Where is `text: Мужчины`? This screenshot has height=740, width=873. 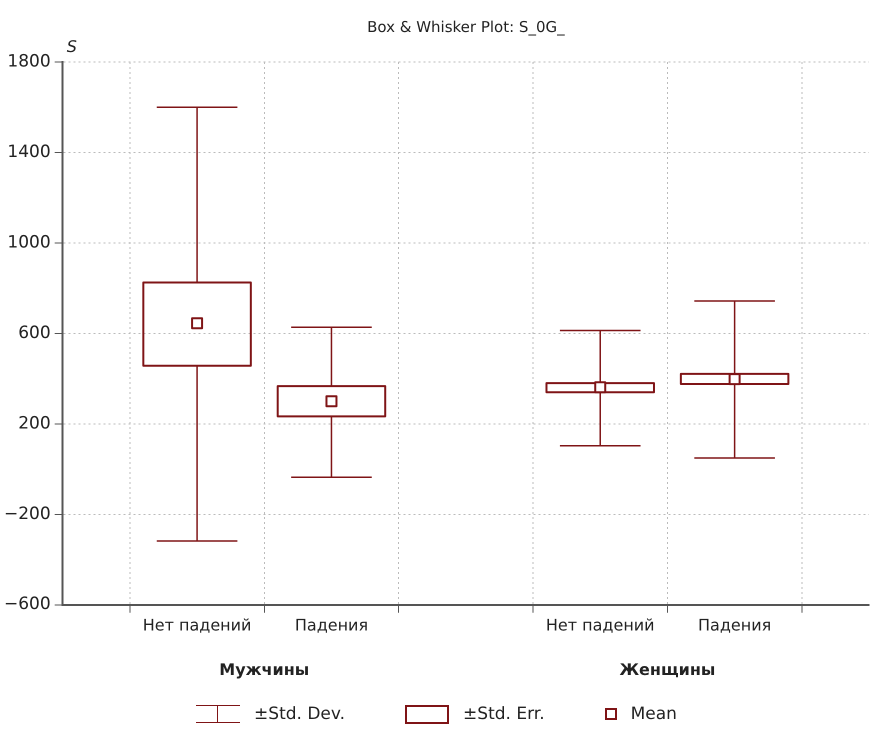 text: Мужчины is located at coordinates (264, 669).